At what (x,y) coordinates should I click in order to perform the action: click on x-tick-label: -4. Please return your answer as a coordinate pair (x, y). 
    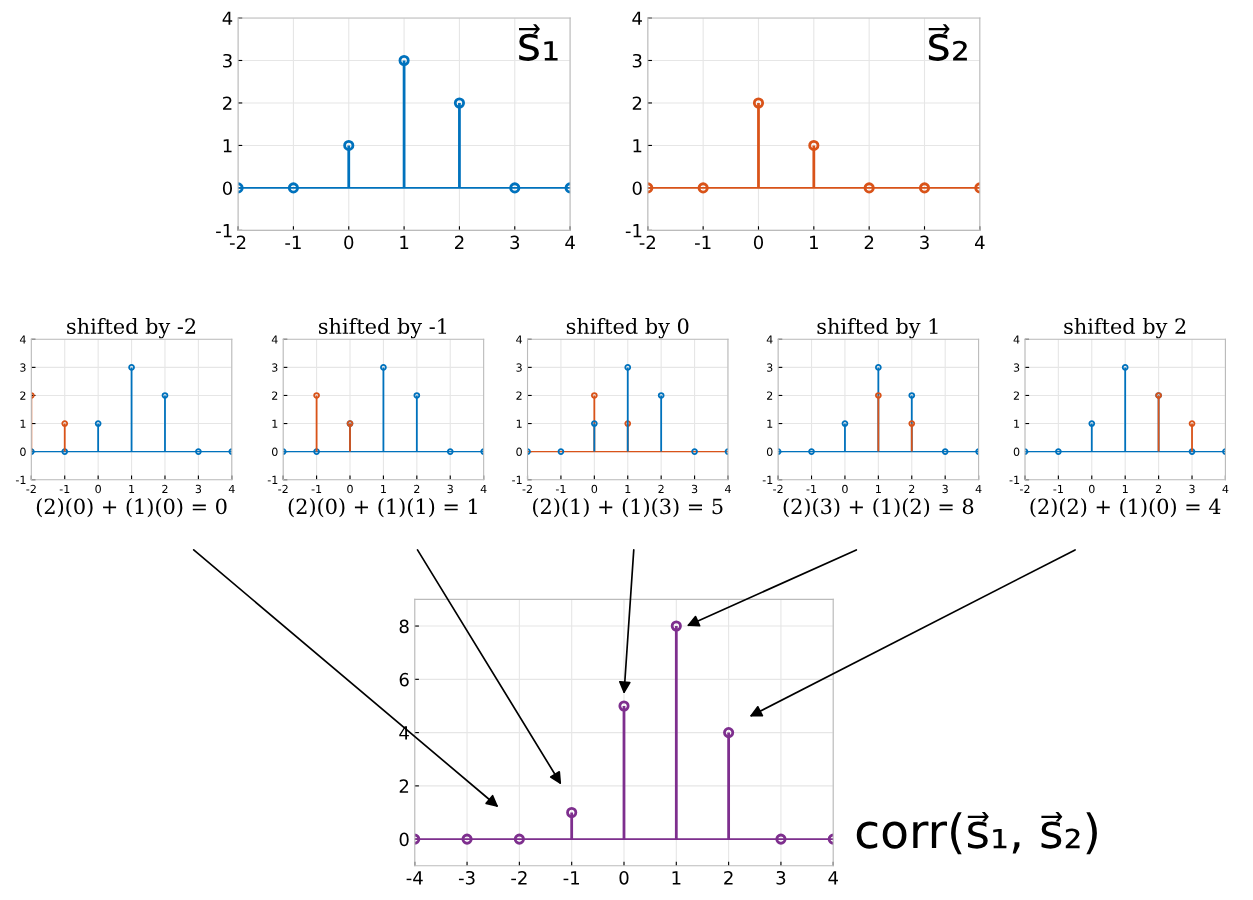
    Looking at the image, I should click on (414, 878).